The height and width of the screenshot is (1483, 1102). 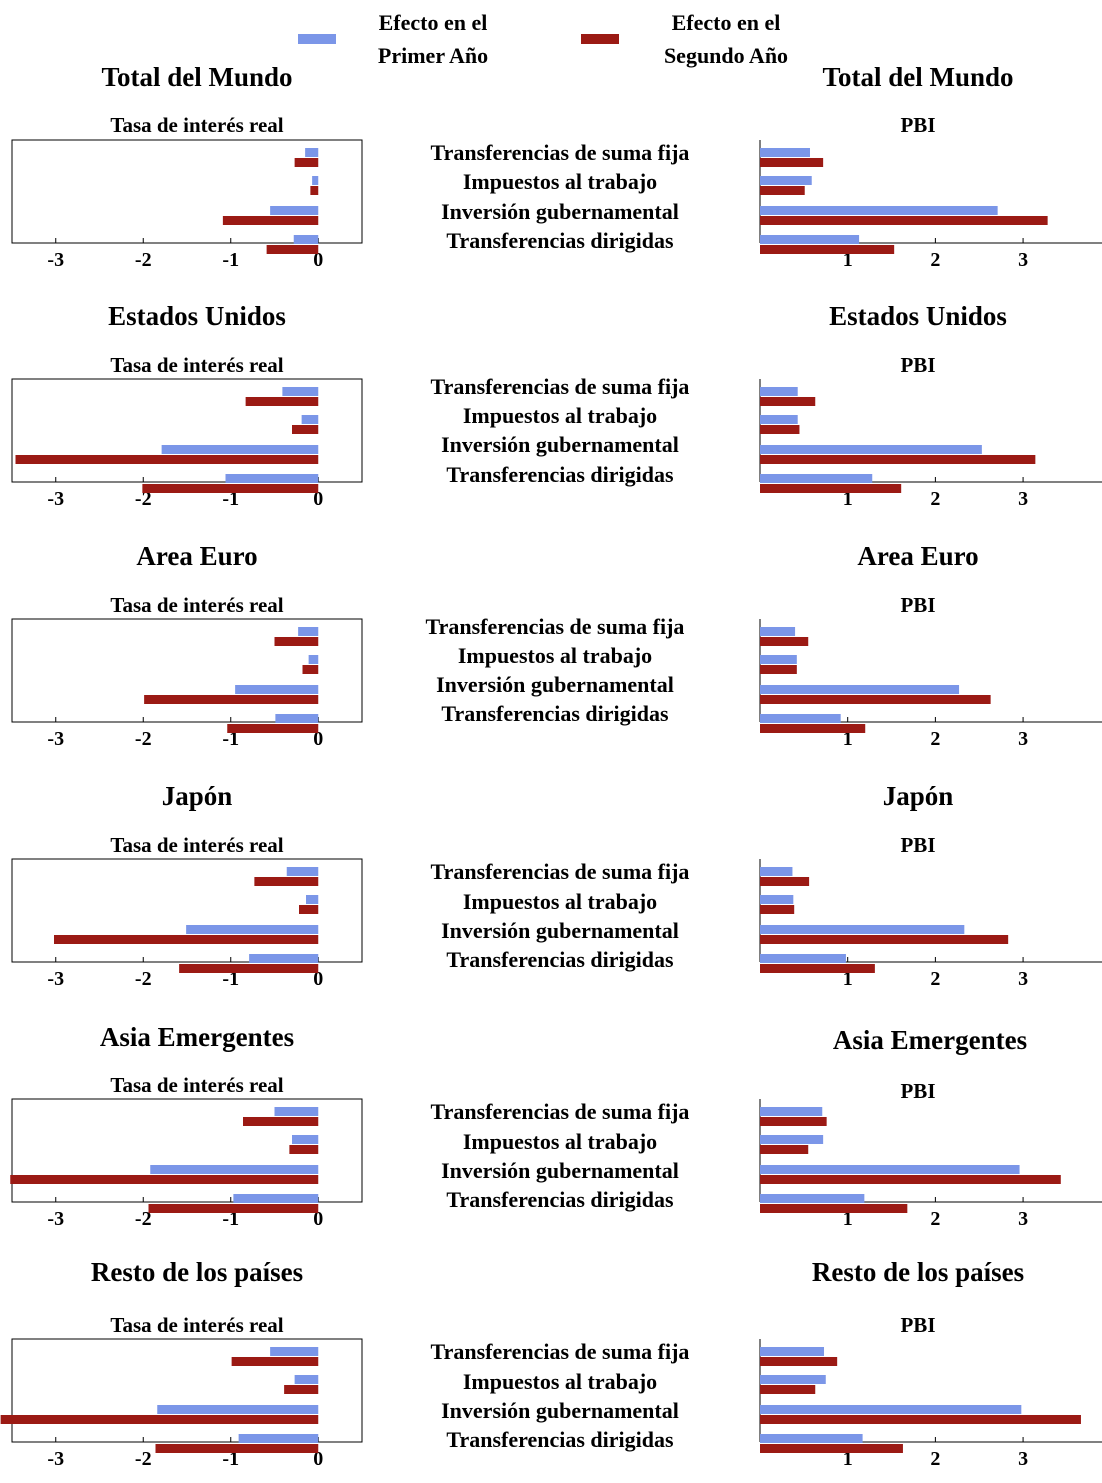 What do you see at coordinates (55, 499) in the screenshot?
I see `x-tick-label: -3` at bounding box center [55, 499].